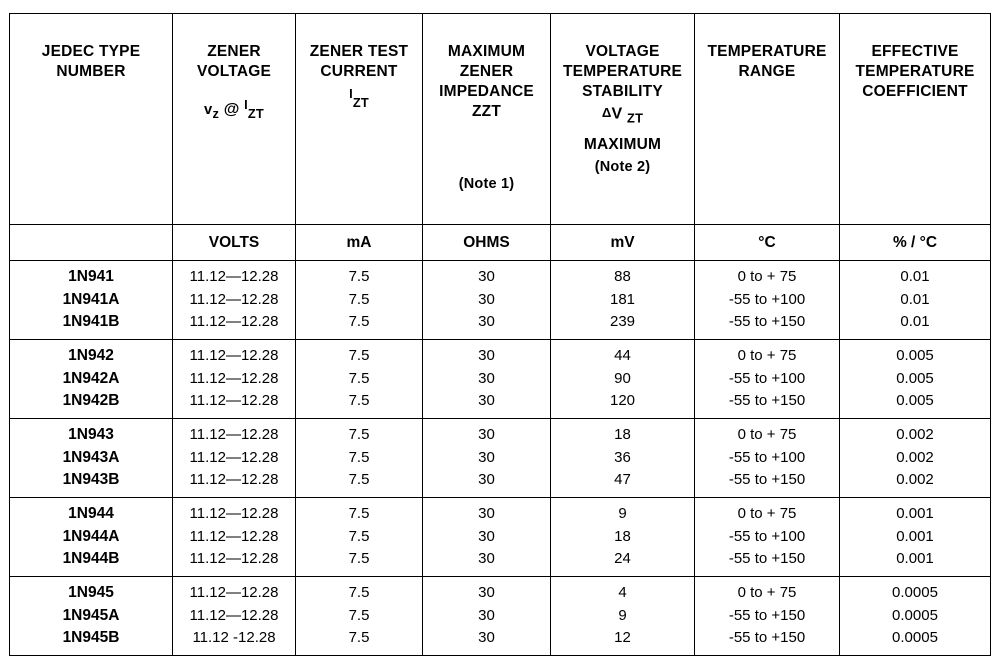 The image size is (1000, 656). What do you see at coordinates (234, 638) in the screenshot?
I see `value: 11.12 -12.28` at bounding box center [234, 638].